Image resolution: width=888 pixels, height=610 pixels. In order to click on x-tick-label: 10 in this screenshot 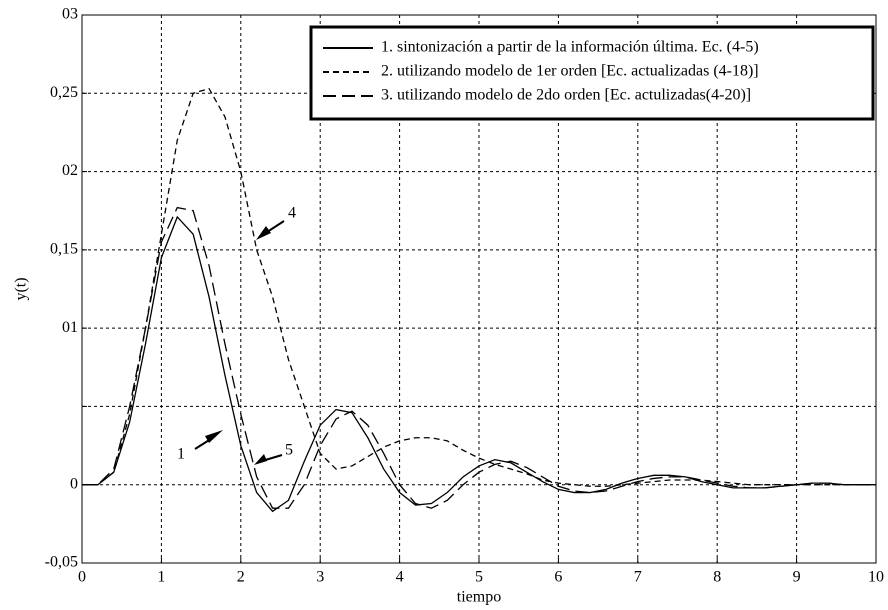, I will do `click(876, 577)`.